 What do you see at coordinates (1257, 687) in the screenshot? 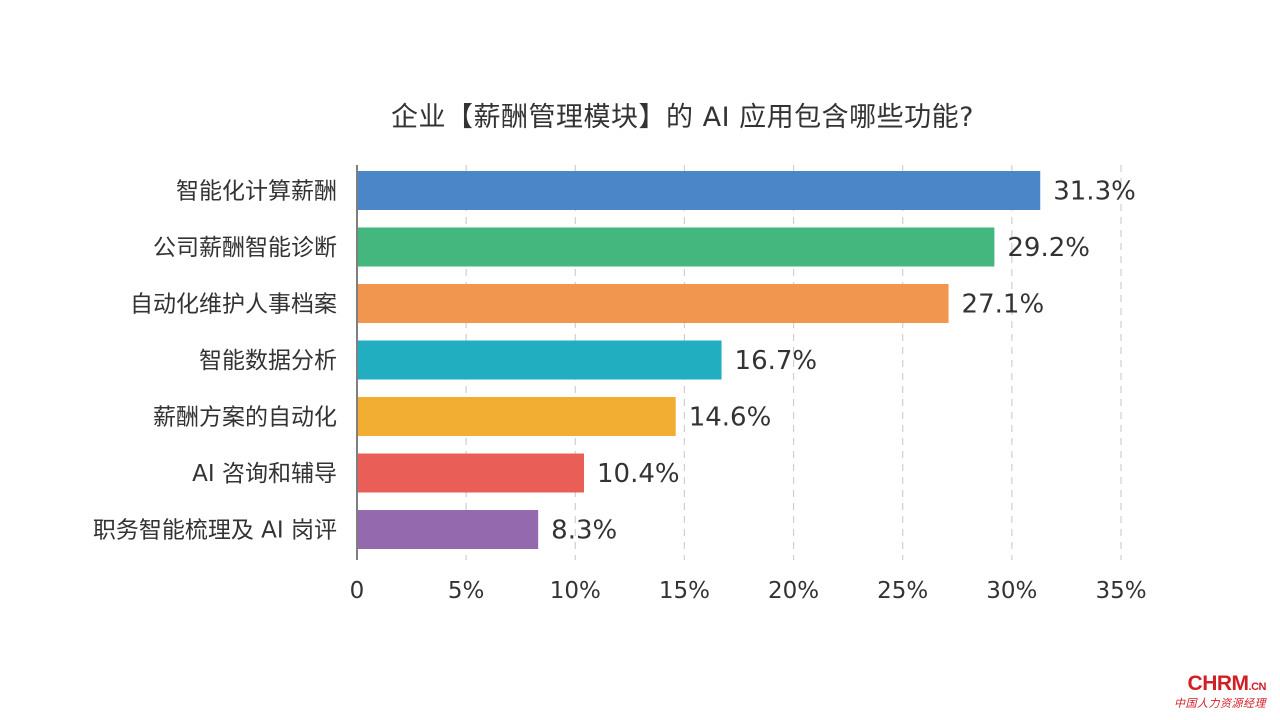
I see `logo-suffix: .CN` at bounding box center [1257, 687].